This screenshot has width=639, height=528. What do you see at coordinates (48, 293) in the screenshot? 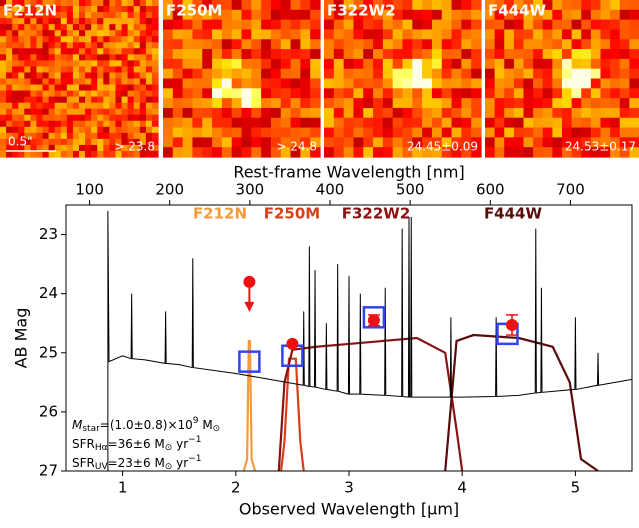
I see `y-tick-label: 24` at bounding box center [48, 293].